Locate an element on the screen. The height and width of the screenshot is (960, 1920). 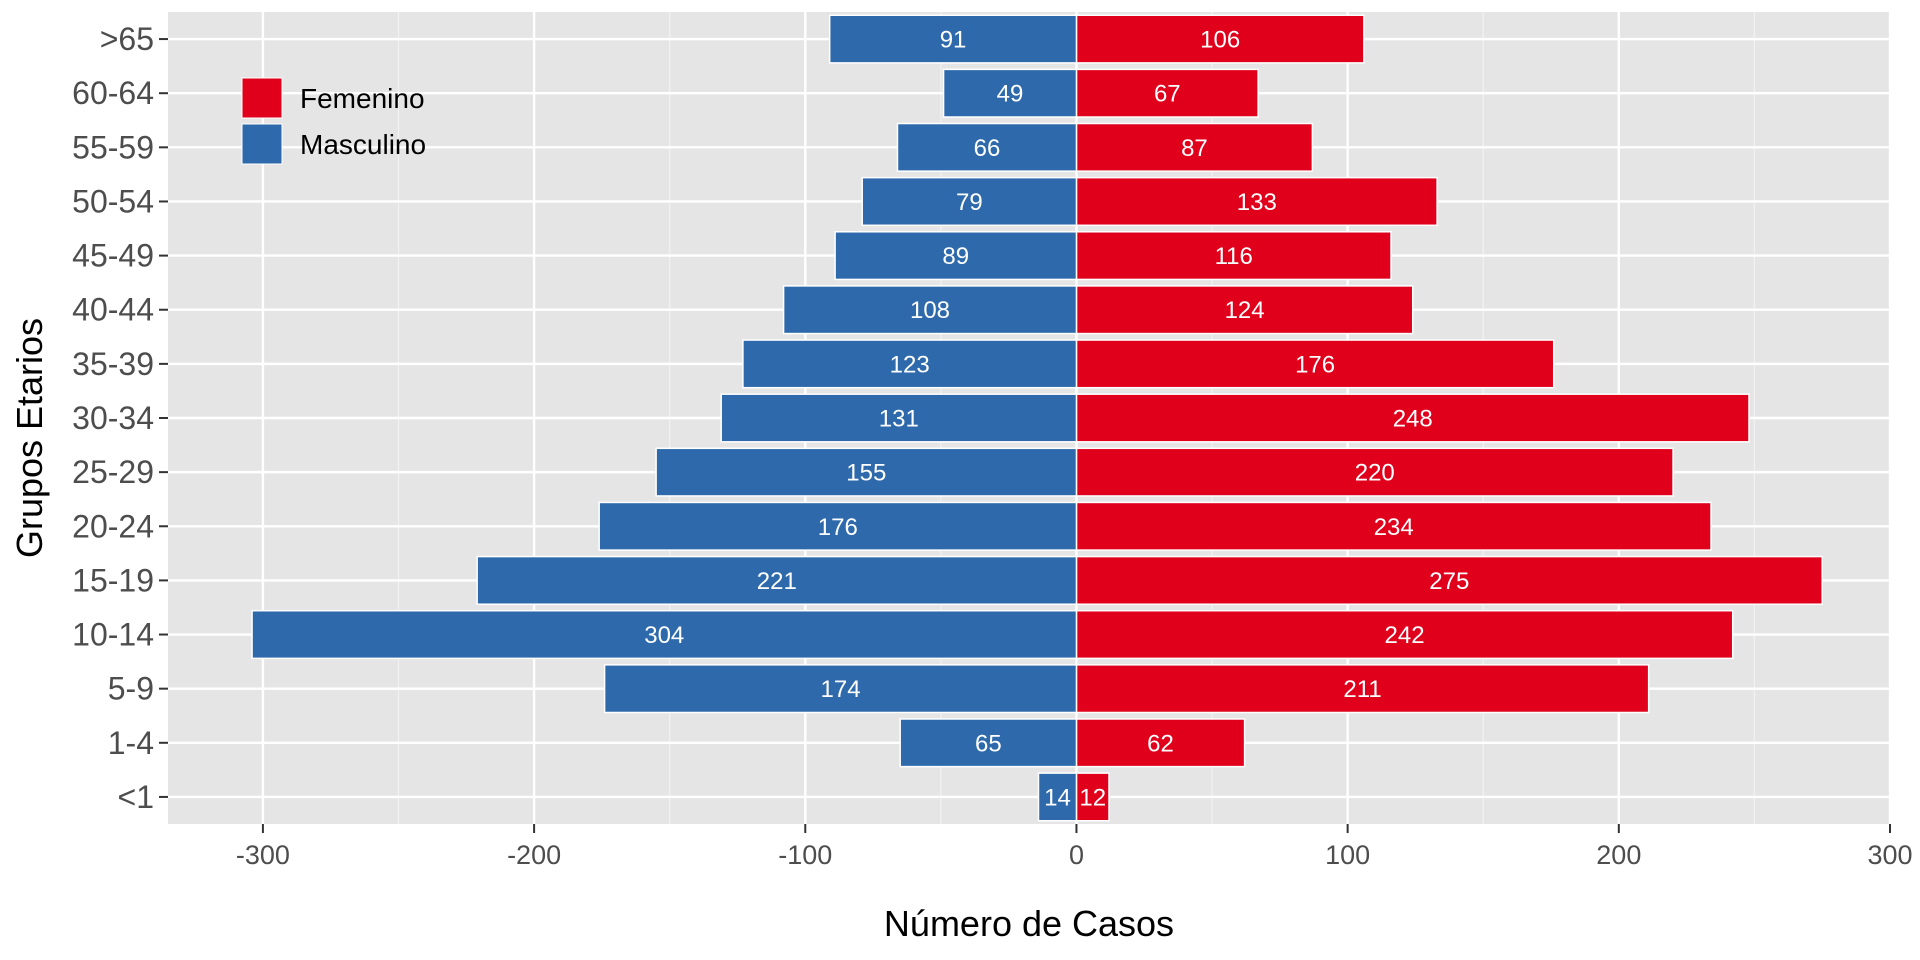
bar-label-masculino-10-14: 304 is located at coordinates (664, 635).